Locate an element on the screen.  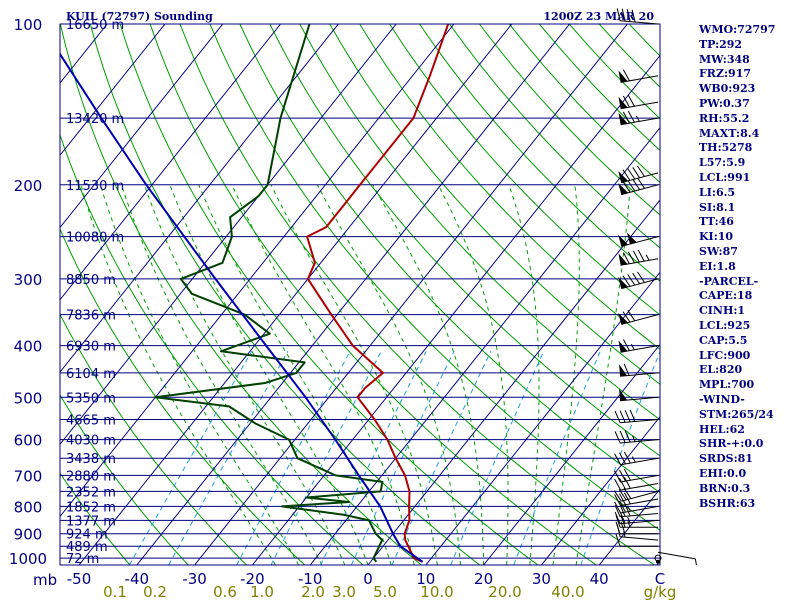
temperature-tick-label: 10 is located at coordinates (425, 579).